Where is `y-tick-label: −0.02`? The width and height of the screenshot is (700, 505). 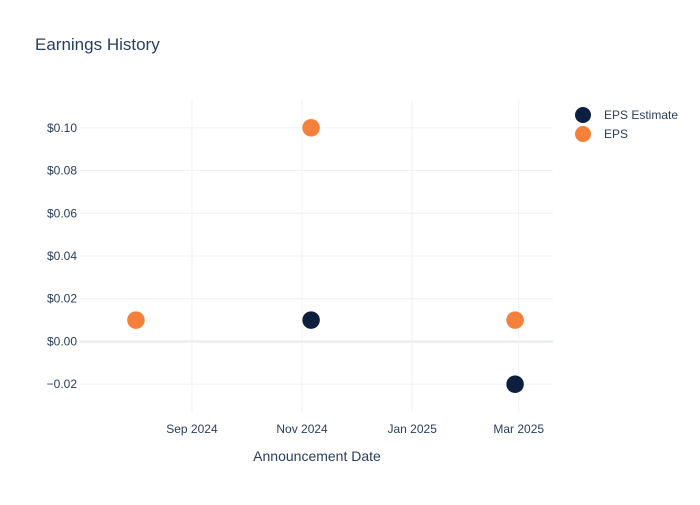 y-tick-label: −0.02 is located at coordinates (62, 384).